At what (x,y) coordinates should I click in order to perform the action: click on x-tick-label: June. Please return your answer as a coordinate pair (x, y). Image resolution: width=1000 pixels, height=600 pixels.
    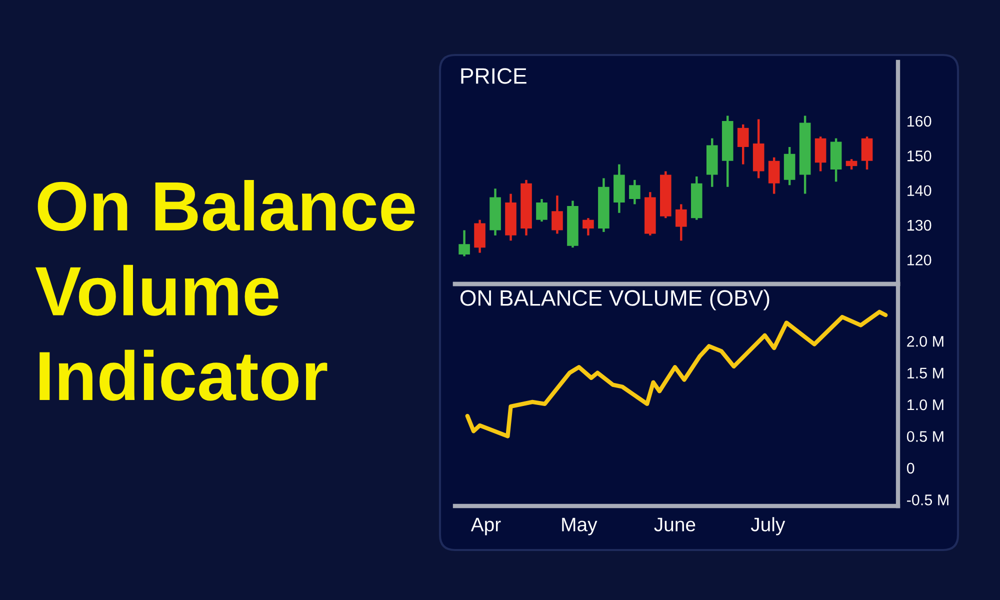
    Looking at the image, I should click on (675, 525).